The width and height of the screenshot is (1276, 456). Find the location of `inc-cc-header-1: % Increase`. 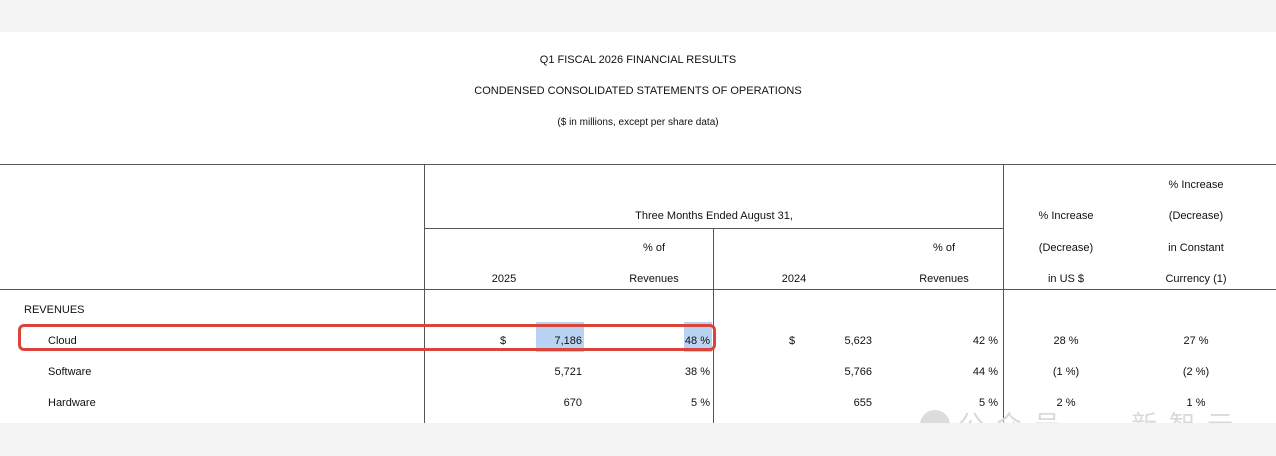

inc-cc-header-1: % Increase is located at coordinates (1196, 185).